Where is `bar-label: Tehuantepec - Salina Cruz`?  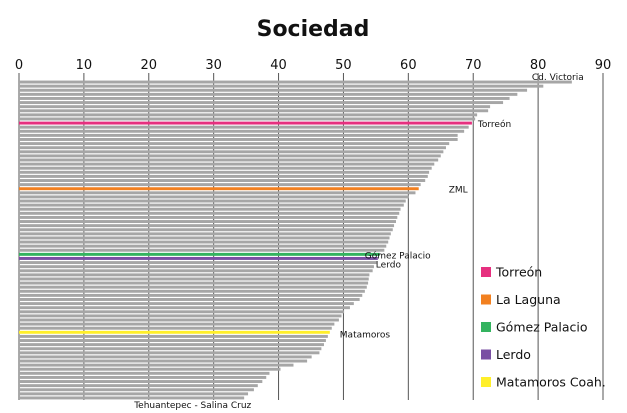
bar-label: Tehuantepec - Salina Cruz is located at coordinates (192, 406).